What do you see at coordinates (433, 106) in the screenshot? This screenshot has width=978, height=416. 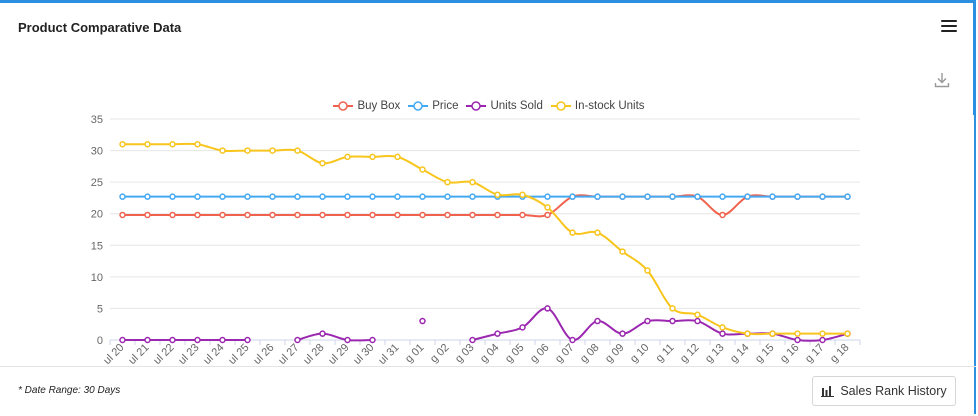 I see `legend-item-price: Price` at bounding box center [433, 106].